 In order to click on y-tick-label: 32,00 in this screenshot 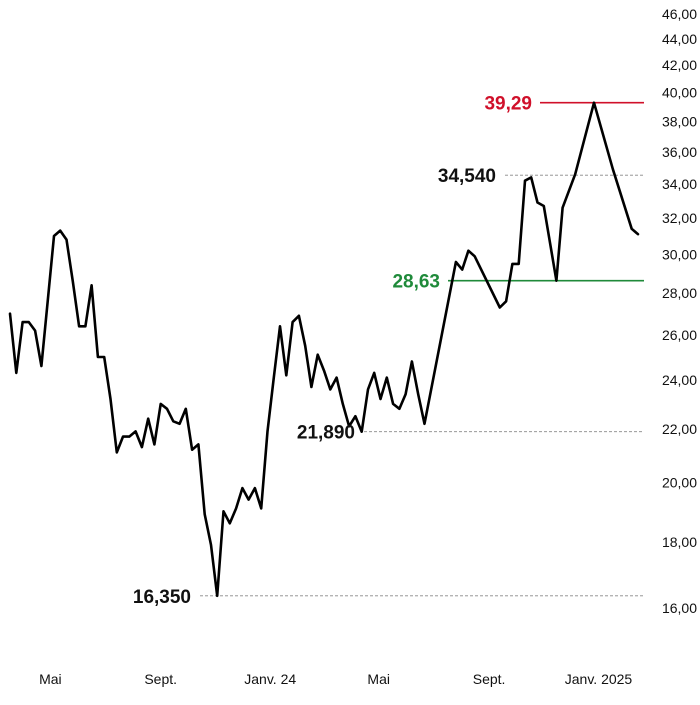, I will do `click(679, 218)`.